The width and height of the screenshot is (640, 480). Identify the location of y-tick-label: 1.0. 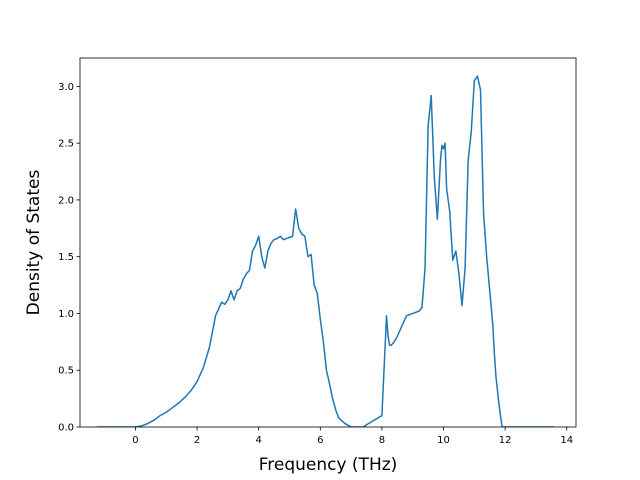
(66, 314).